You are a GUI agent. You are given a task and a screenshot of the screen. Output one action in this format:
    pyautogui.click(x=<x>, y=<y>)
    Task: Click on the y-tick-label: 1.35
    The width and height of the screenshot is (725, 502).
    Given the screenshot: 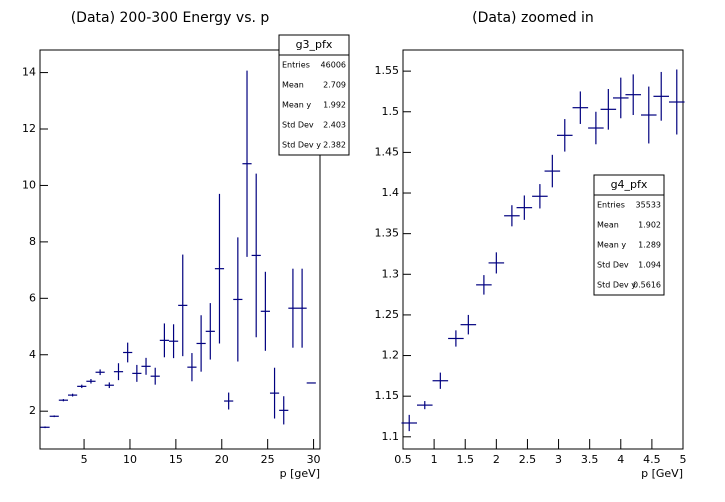 What is the action you would take?
    pyautogui.click(x=387, y=233)
    